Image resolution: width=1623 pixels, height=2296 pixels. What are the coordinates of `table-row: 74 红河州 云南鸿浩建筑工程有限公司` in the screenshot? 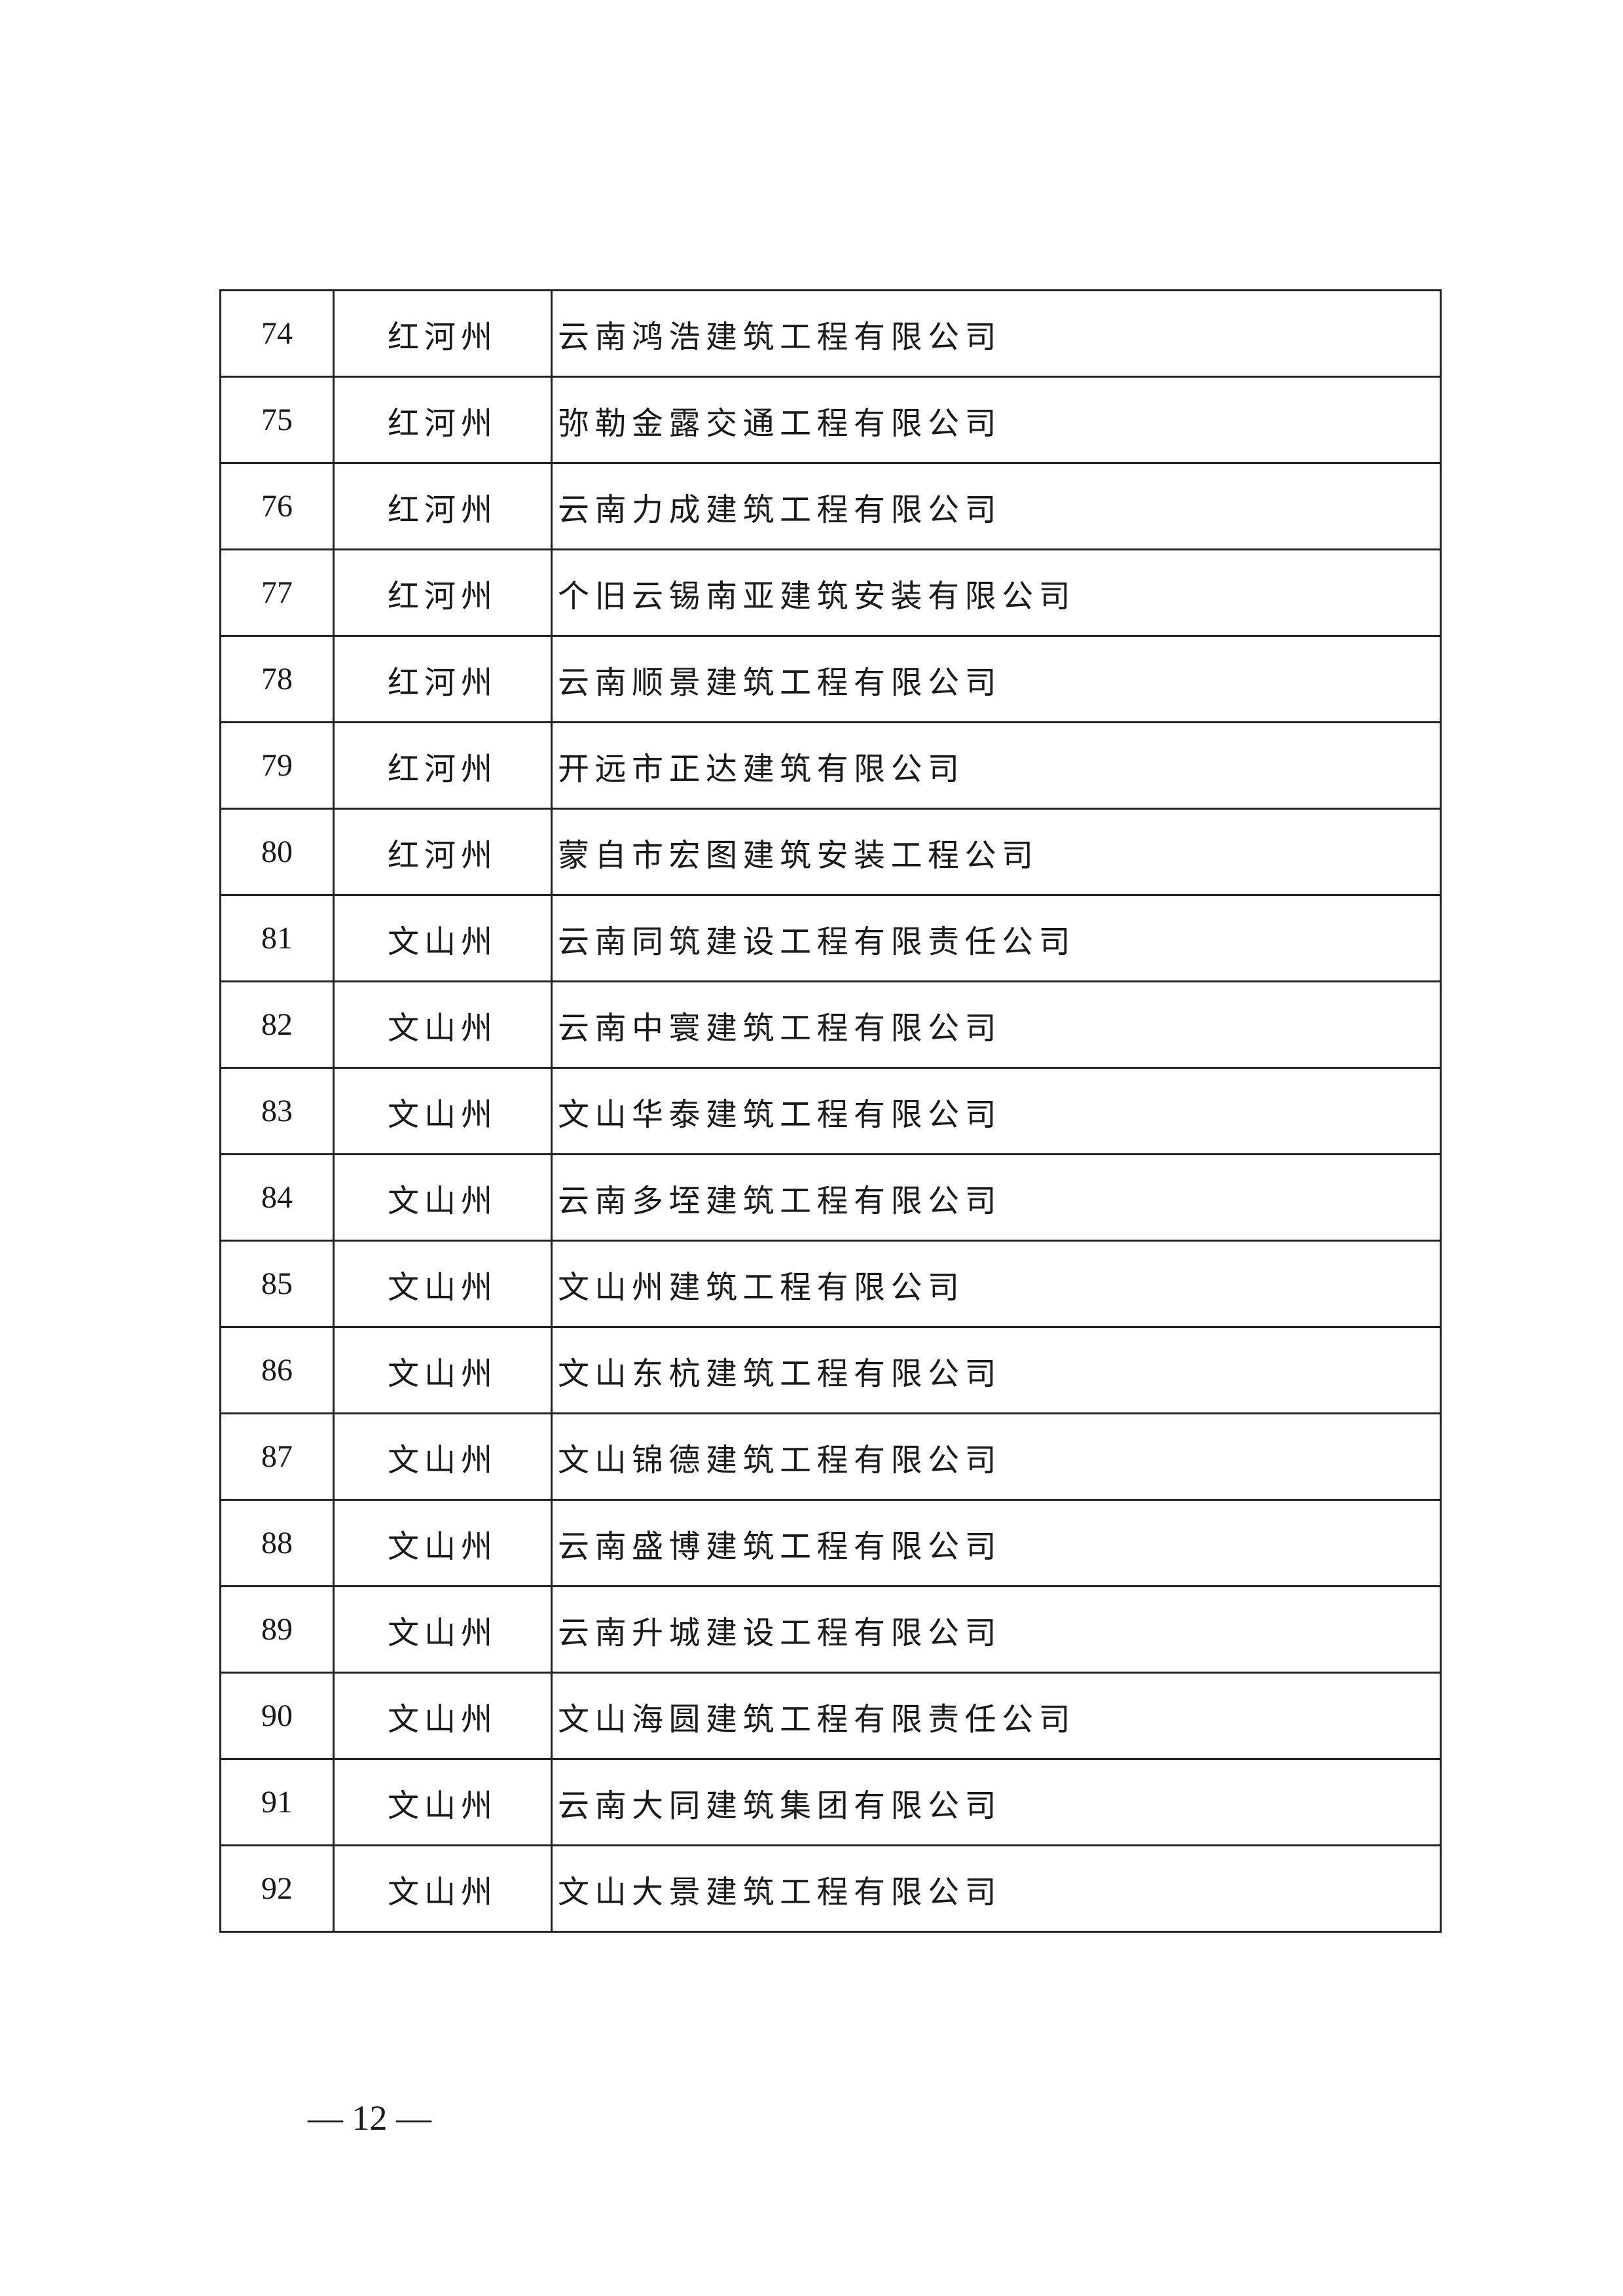 It's located at (830, 333).